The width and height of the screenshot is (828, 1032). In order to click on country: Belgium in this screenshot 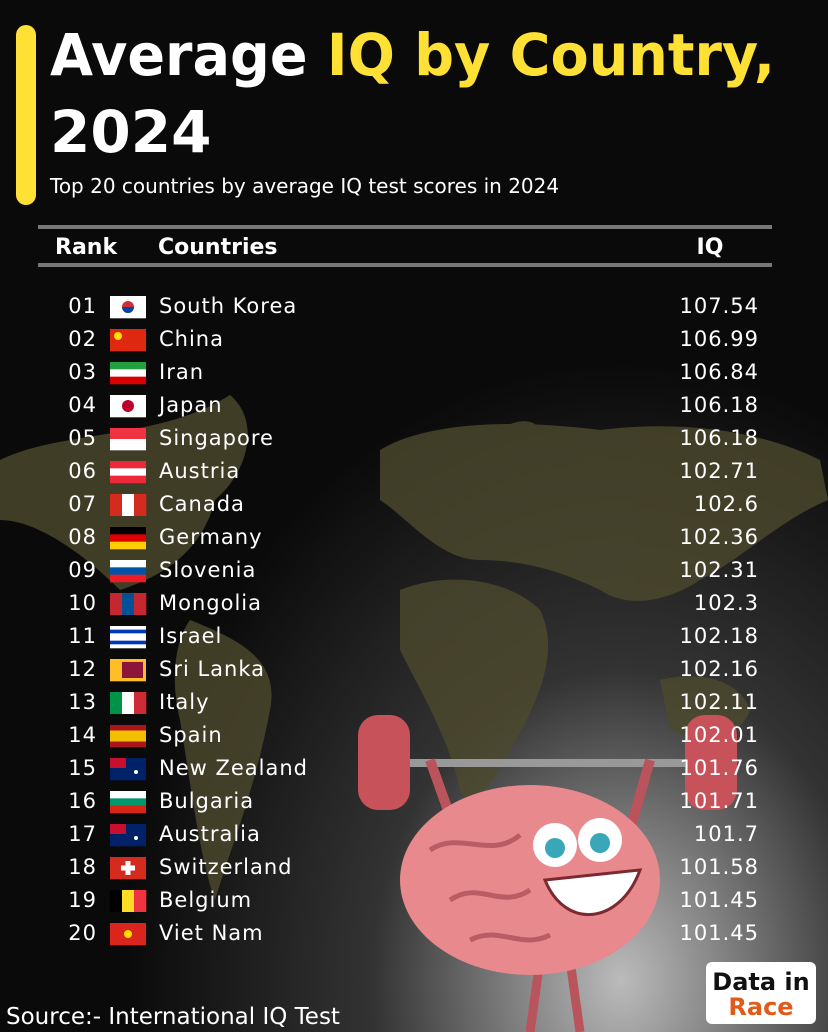, I will do `click(205, 900)`.